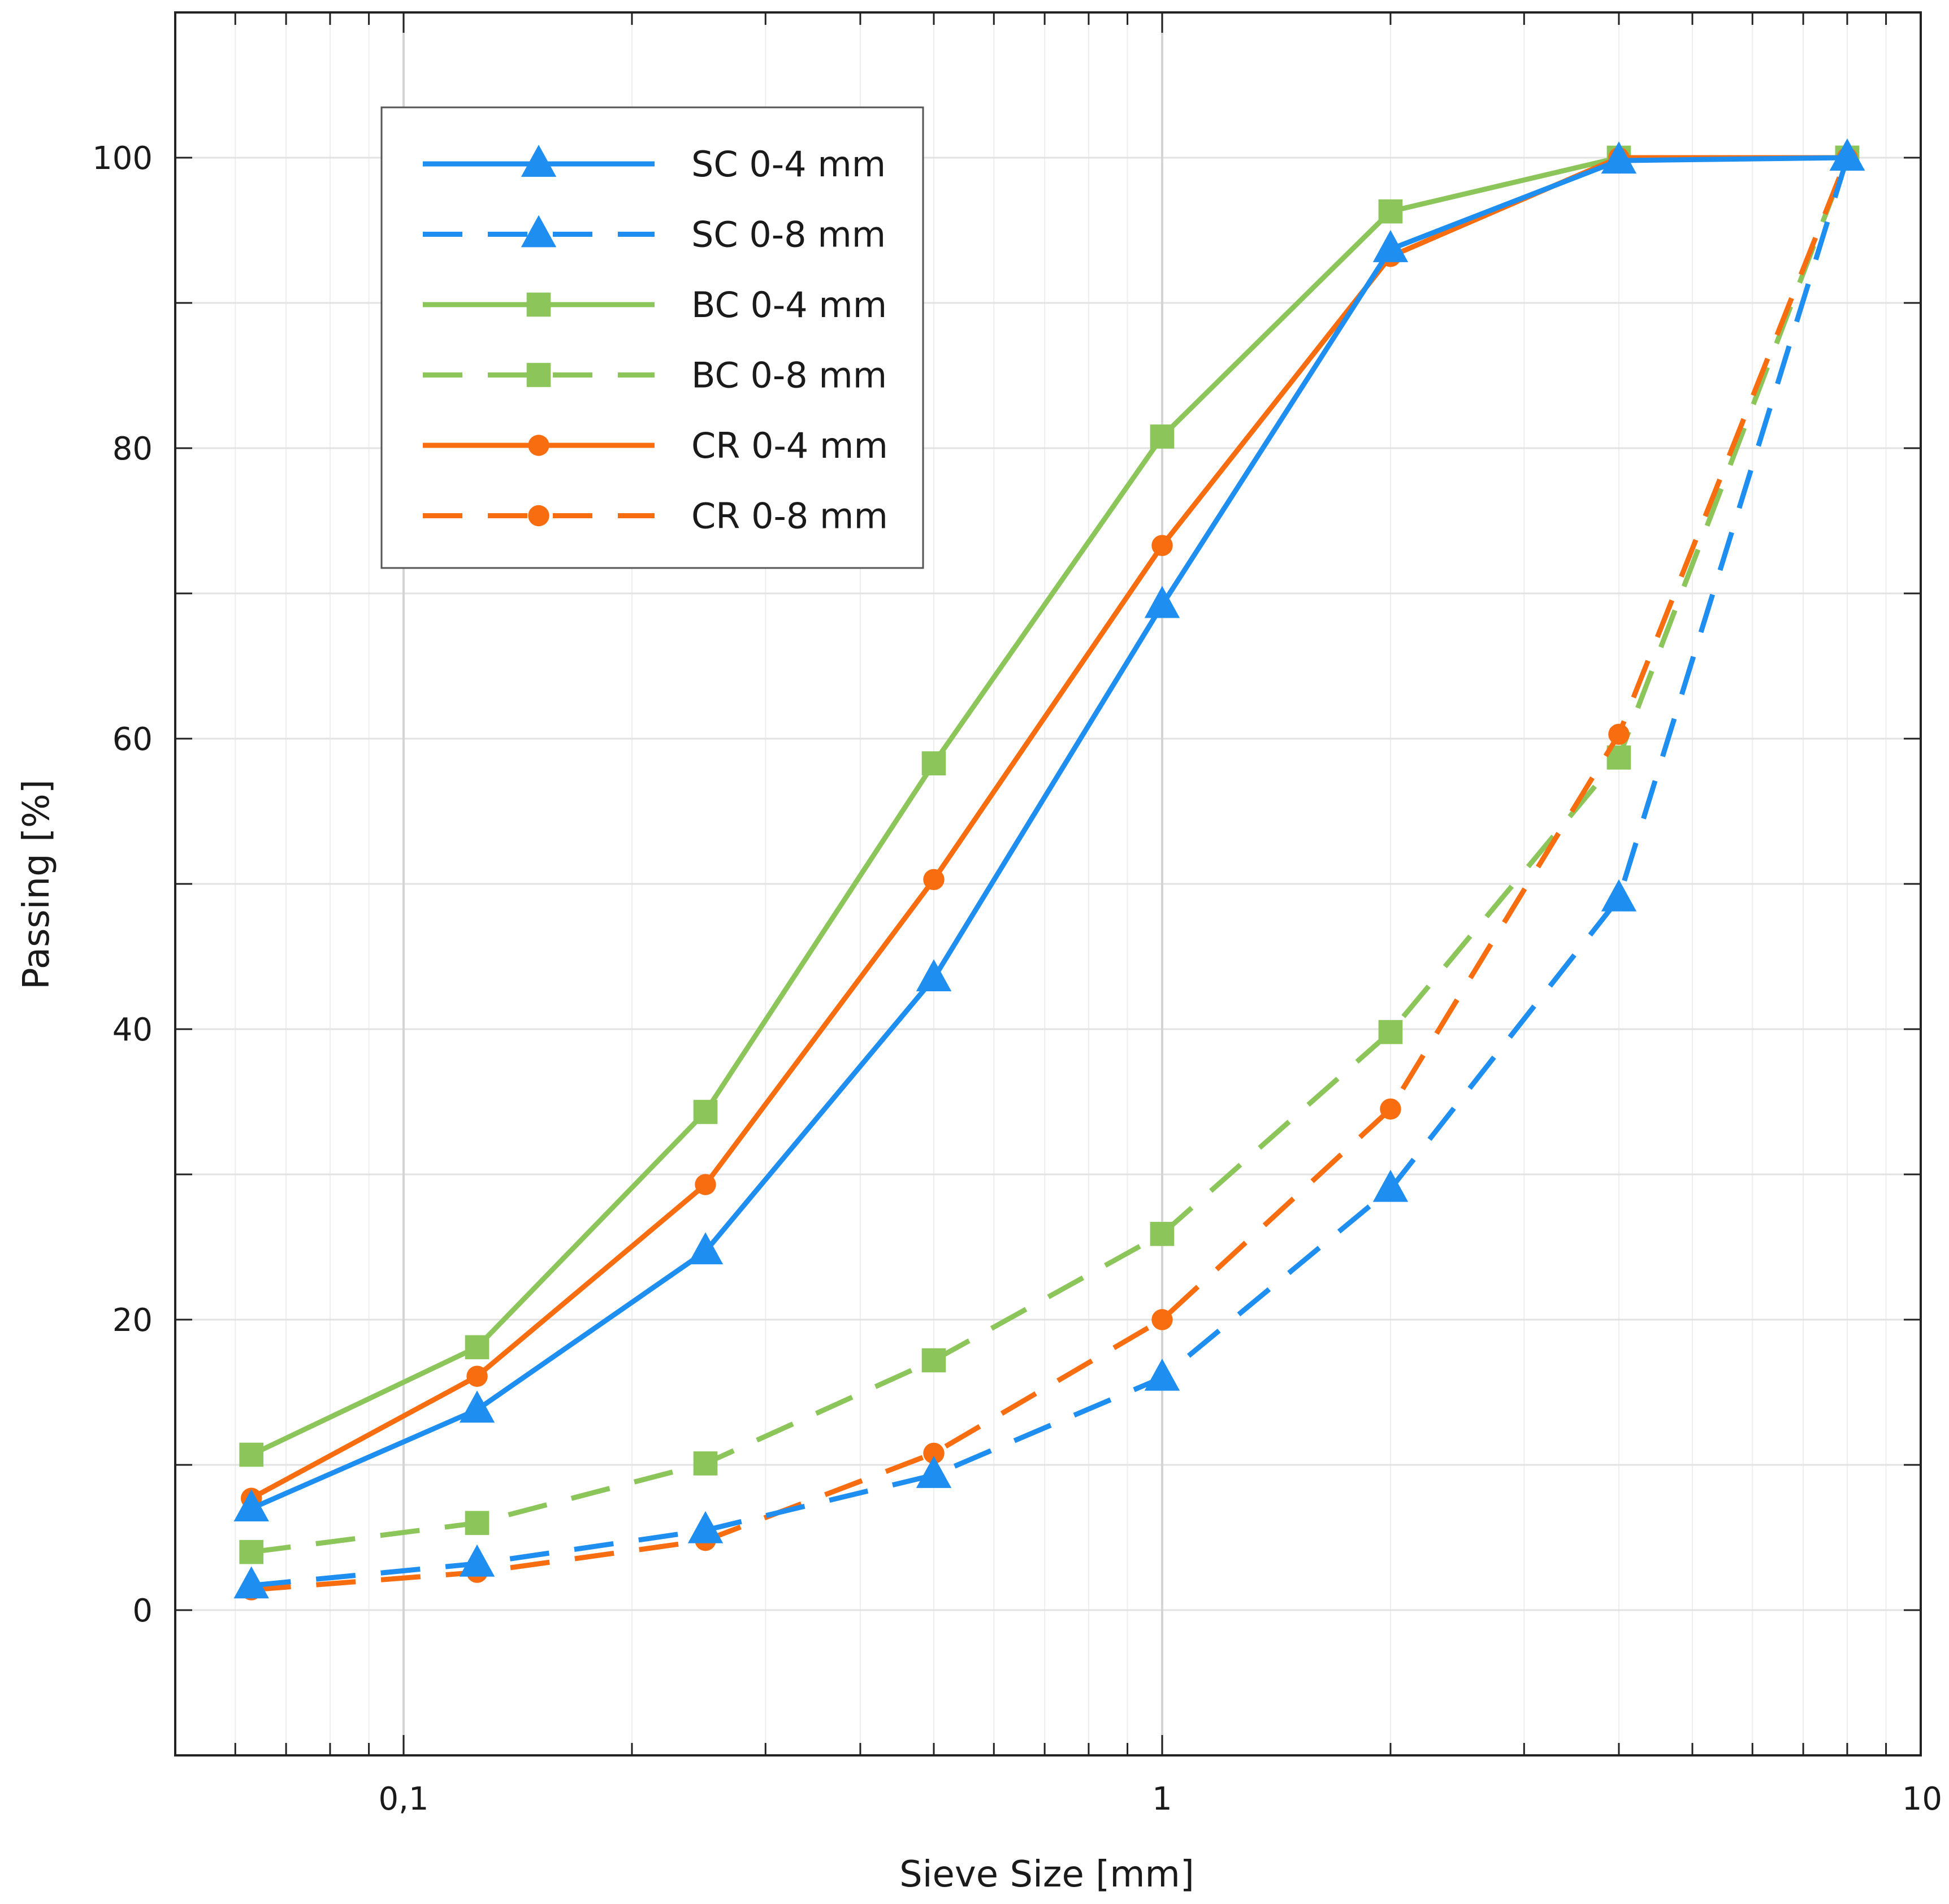 This screenshot has width=1949, height=1904. Describe the element at coordinates (655, 516) in the screenshot. I see `legend-item: CR 0-8 mm` at that location.